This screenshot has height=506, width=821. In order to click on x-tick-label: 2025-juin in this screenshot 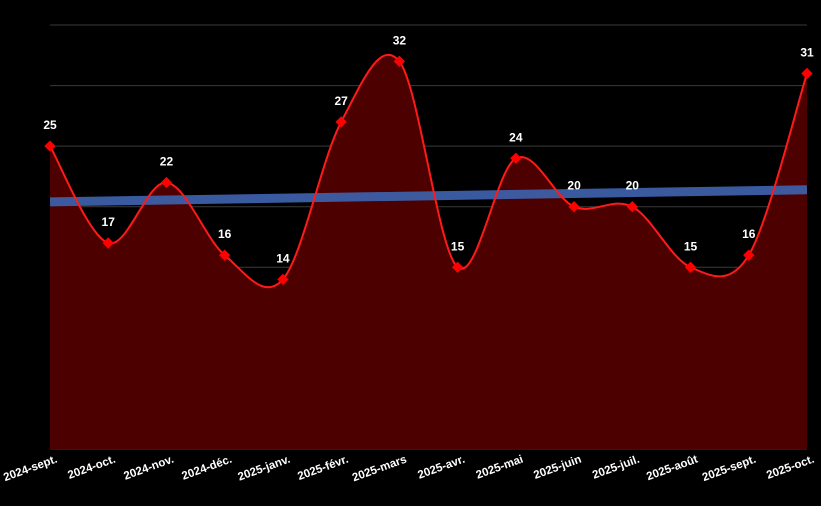, I will do `click(557, 468)`.